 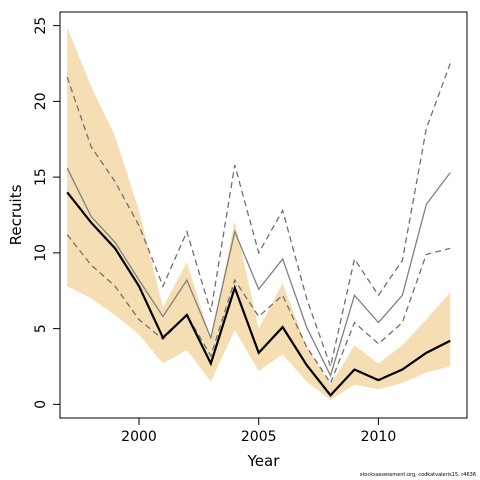 What do you see at coordinates (264, 461) in the screenshot?
I see `x-axis-title: Year` at bounding box center [264, 461].